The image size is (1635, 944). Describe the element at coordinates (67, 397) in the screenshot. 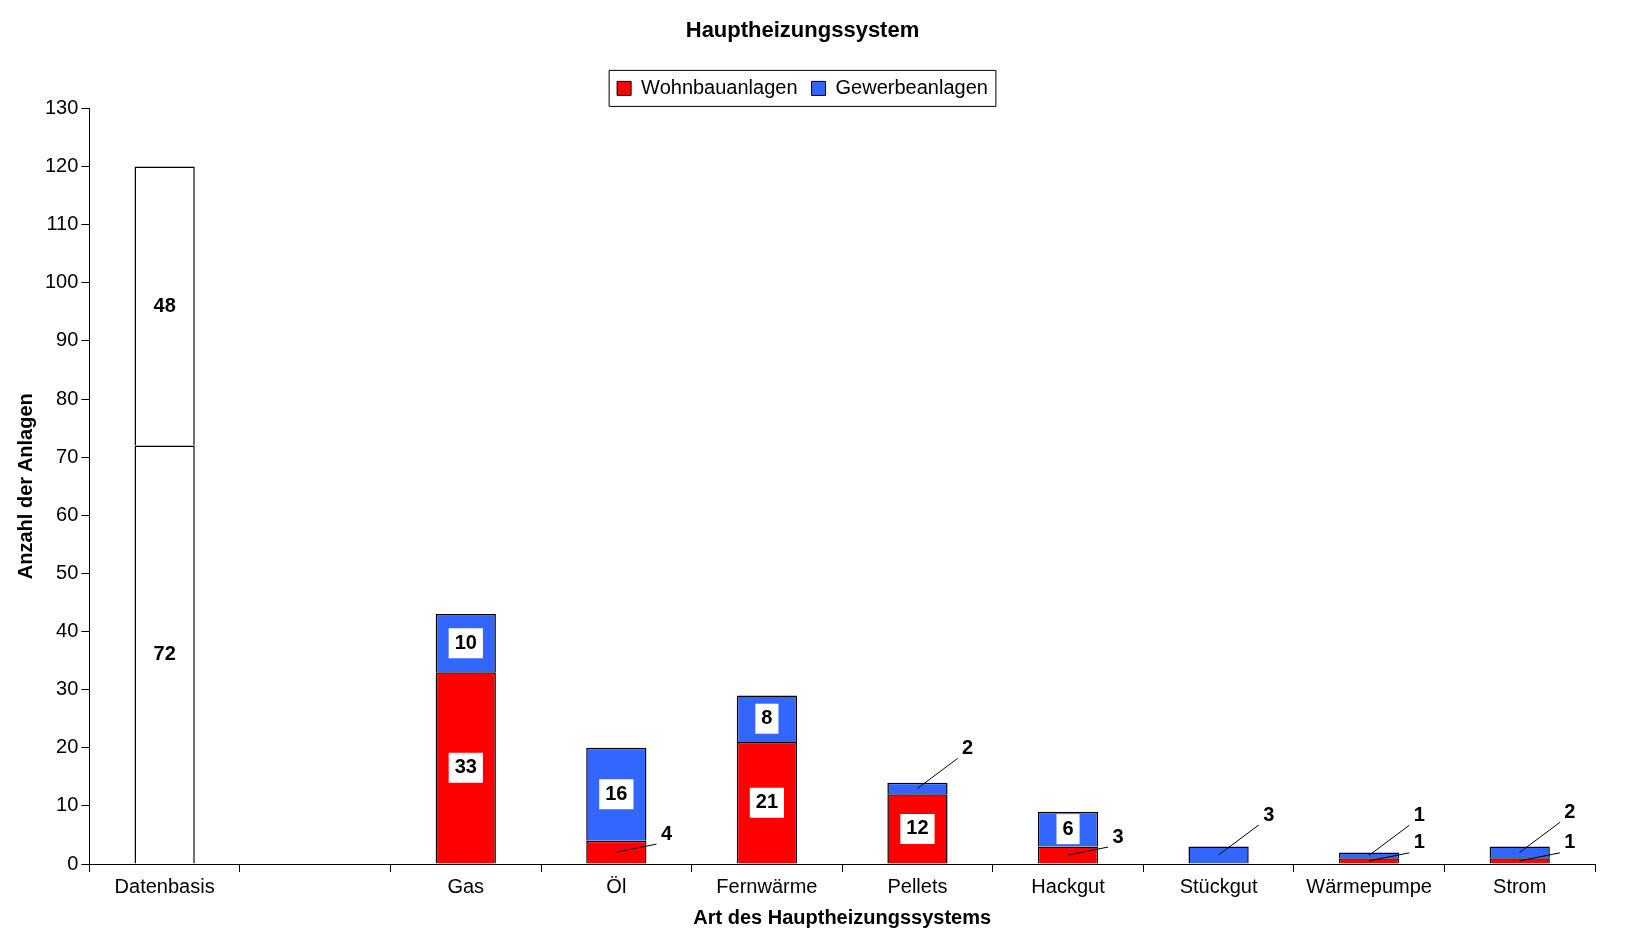

I see `y-tick-label: 80` at that location.